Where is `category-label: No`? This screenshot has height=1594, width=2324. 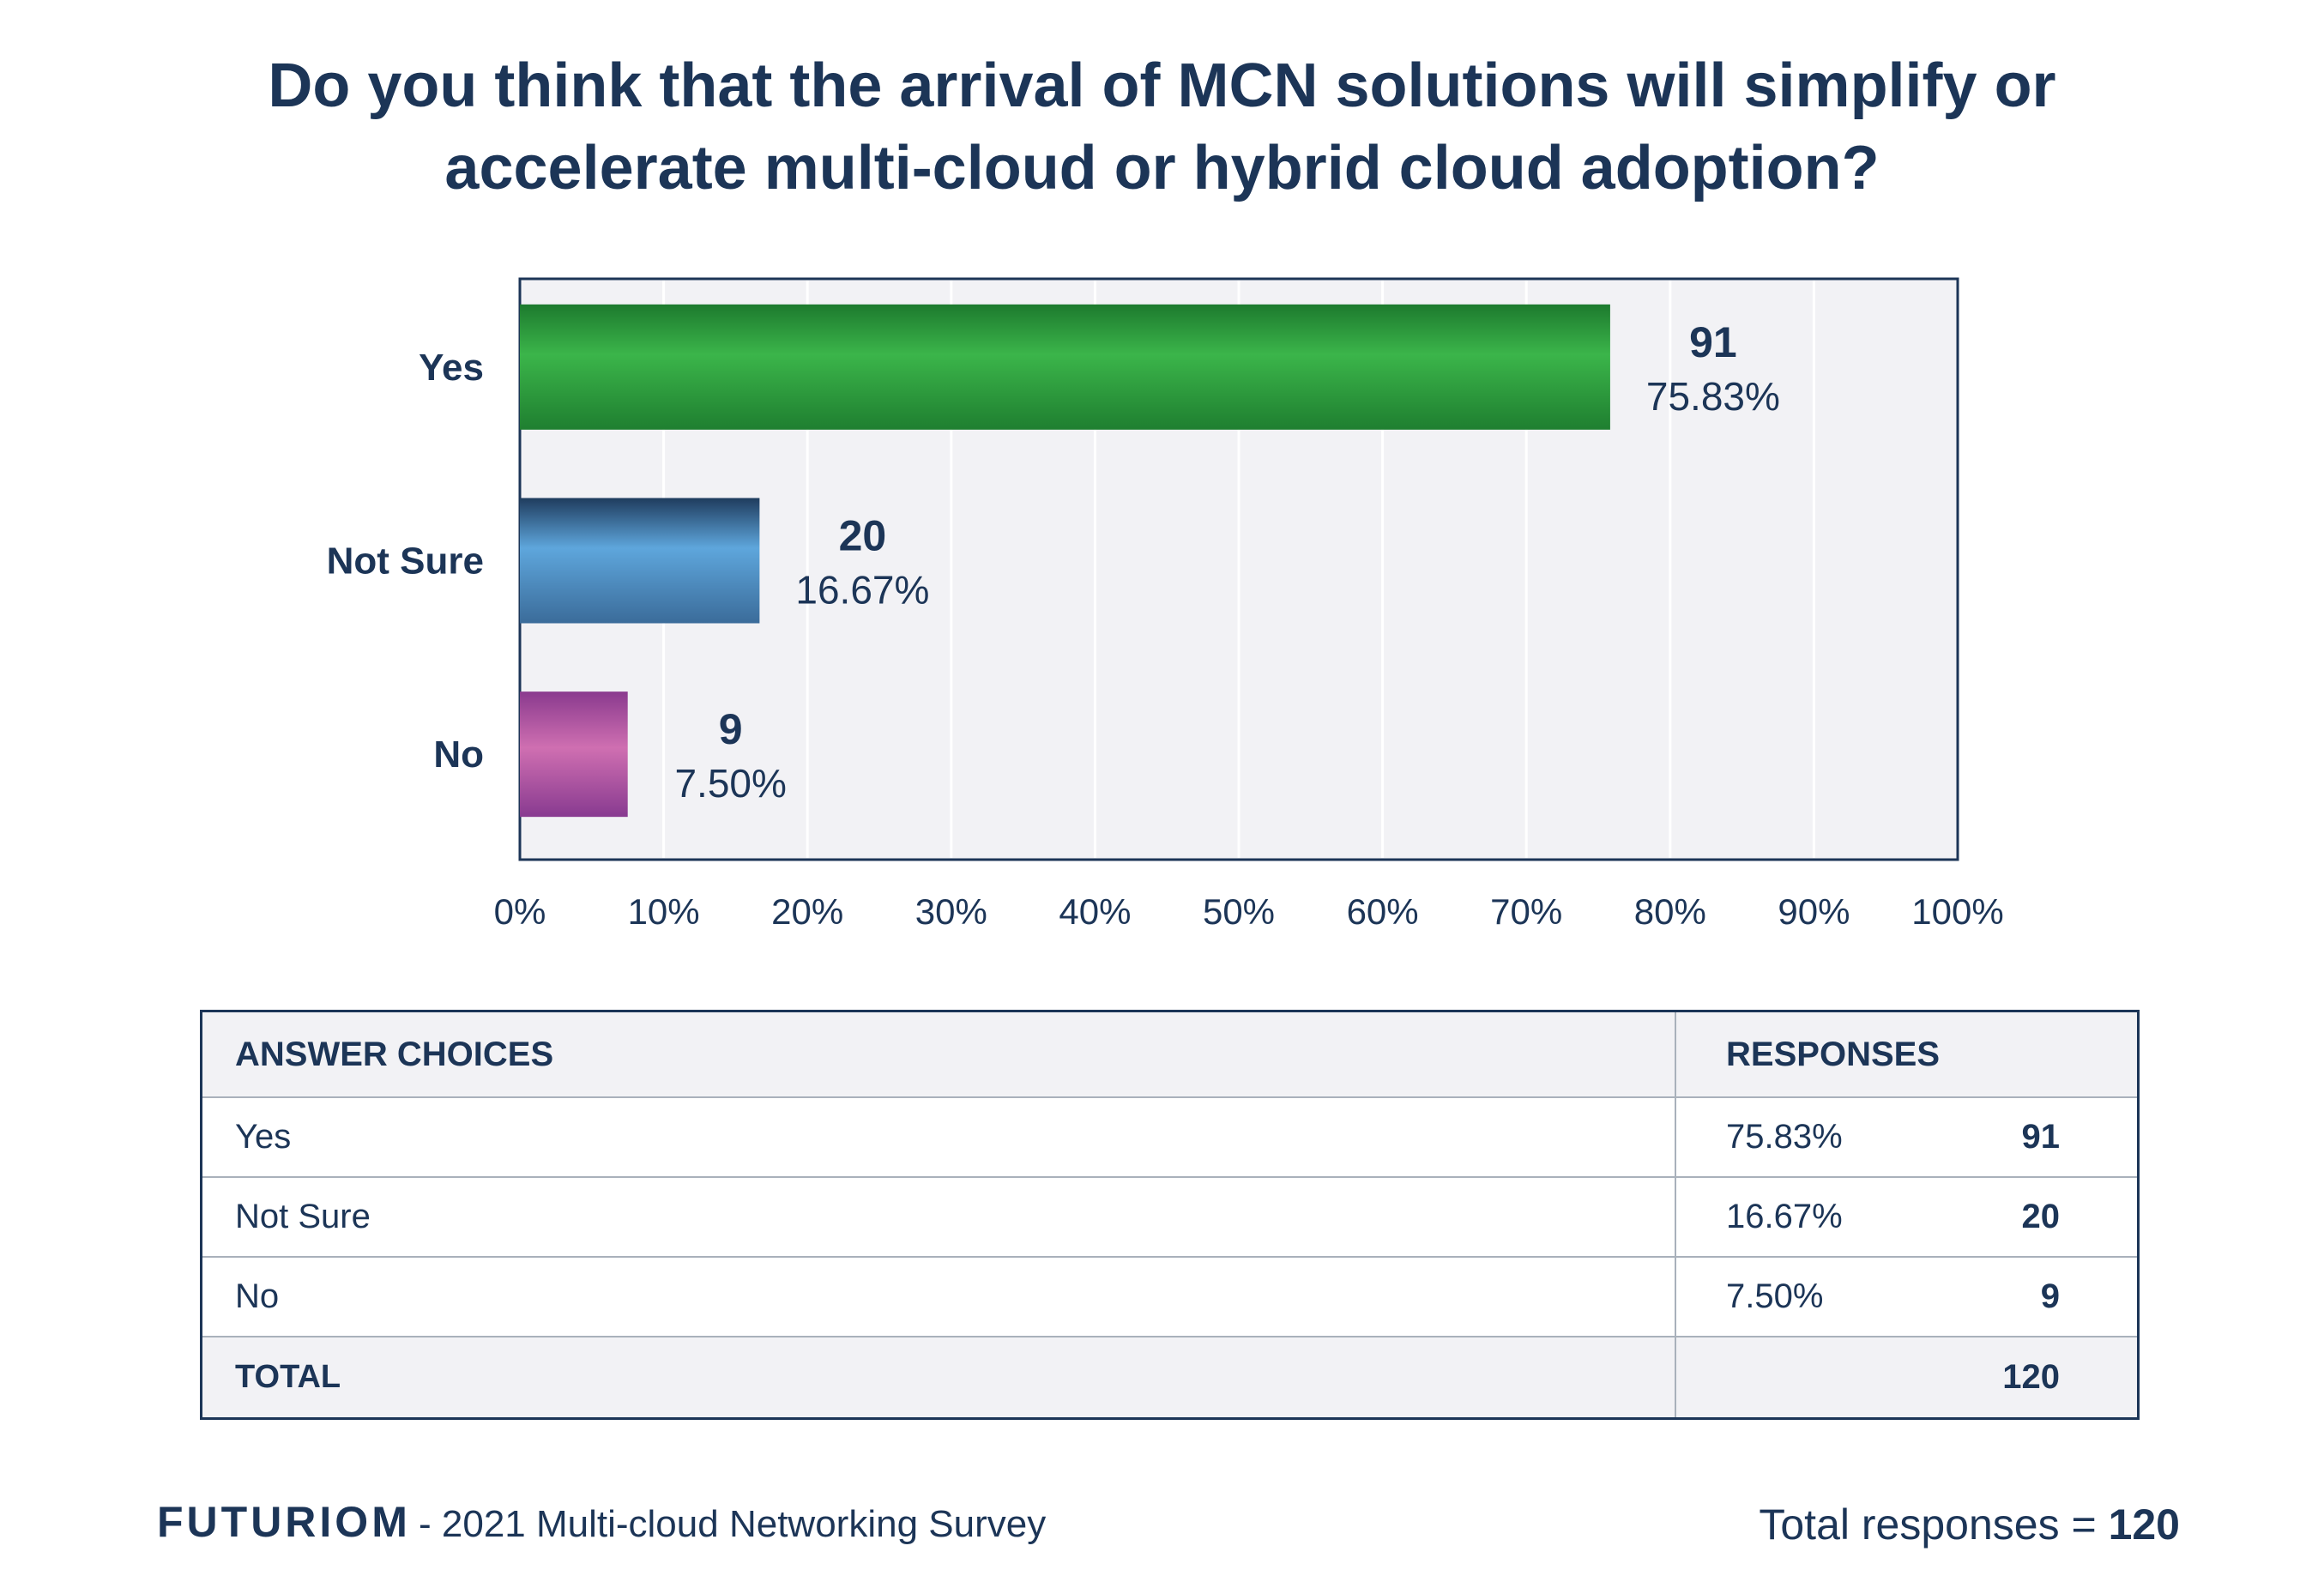 category-label: No is located at coordinates (459, 755).